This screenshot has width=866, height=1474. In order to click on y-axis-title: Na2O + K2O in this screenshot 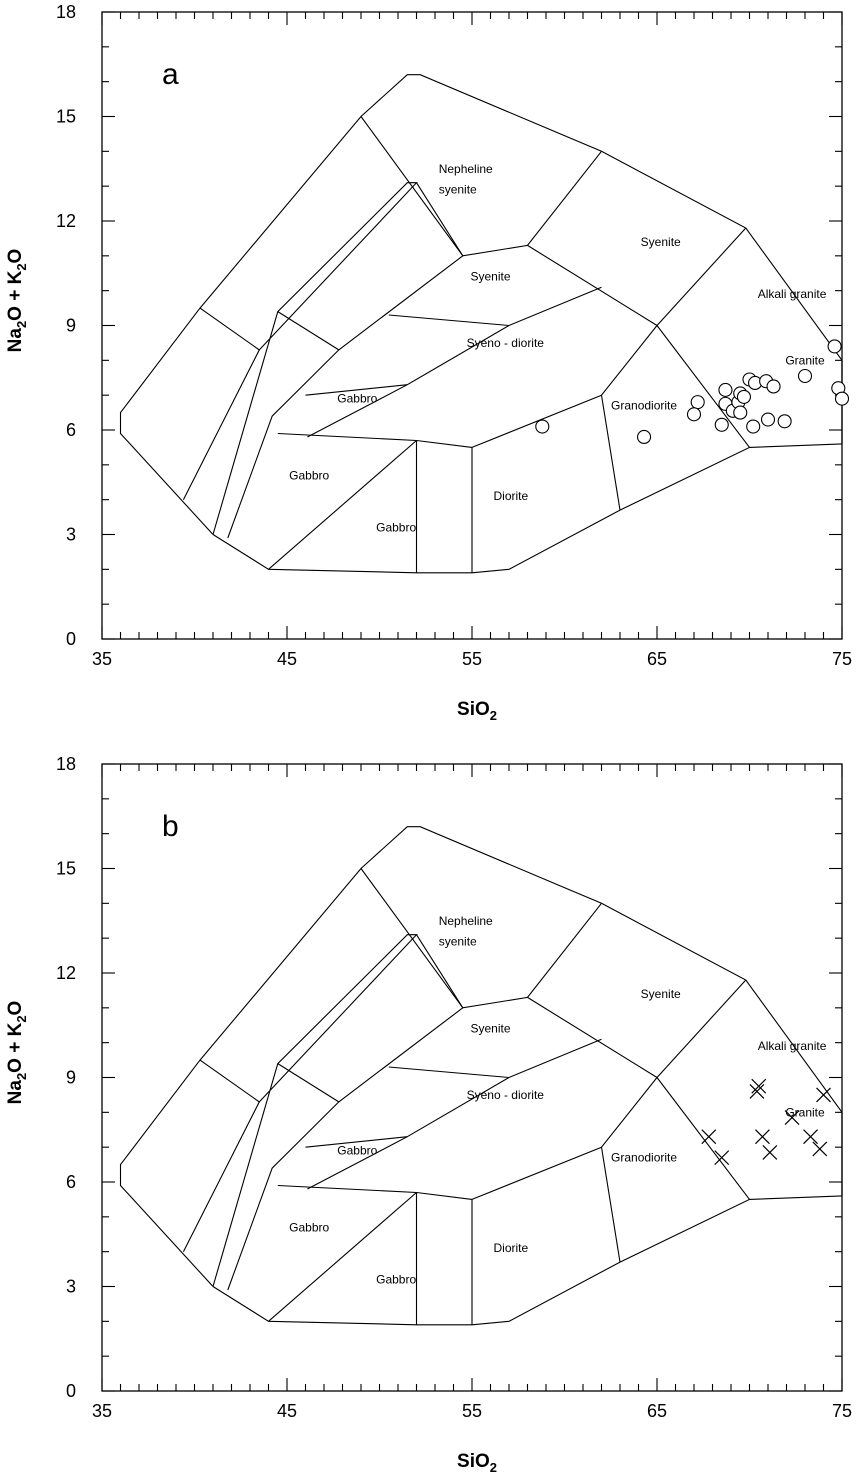, I will do `click(17, 301)`.